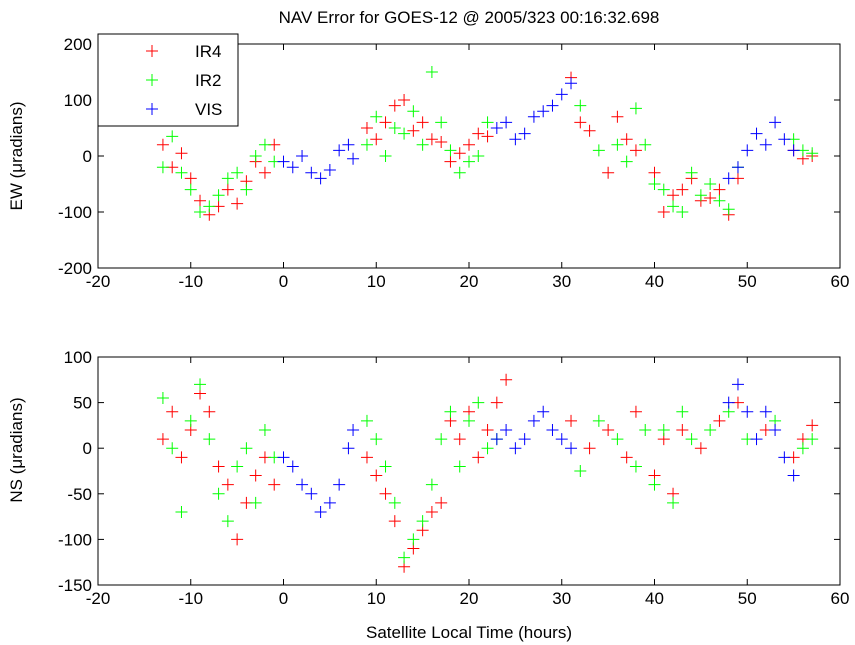  What do you see at coordinates (561, 281) in the screenshot?
I see `x-tick-label: 30` at bounding box center [561, 281].